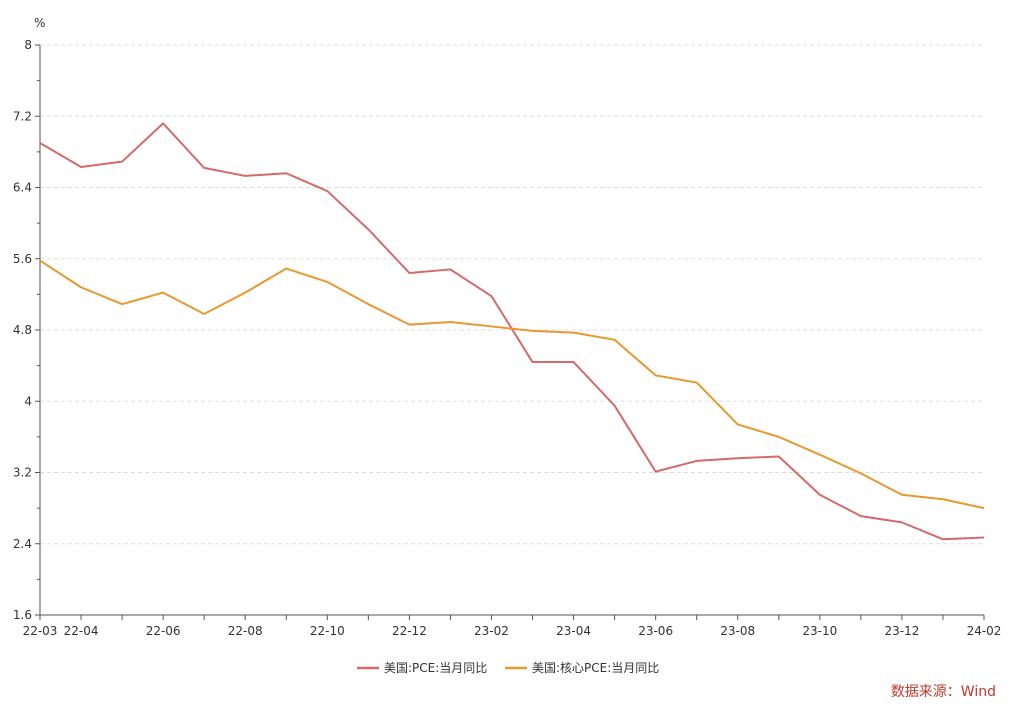 Image resolution: width=1024 pixels, height=717 pixels. Describe the element at coordinates (491, 631) in the screenshot. I see `x-tick-label: 23-02` at that location.